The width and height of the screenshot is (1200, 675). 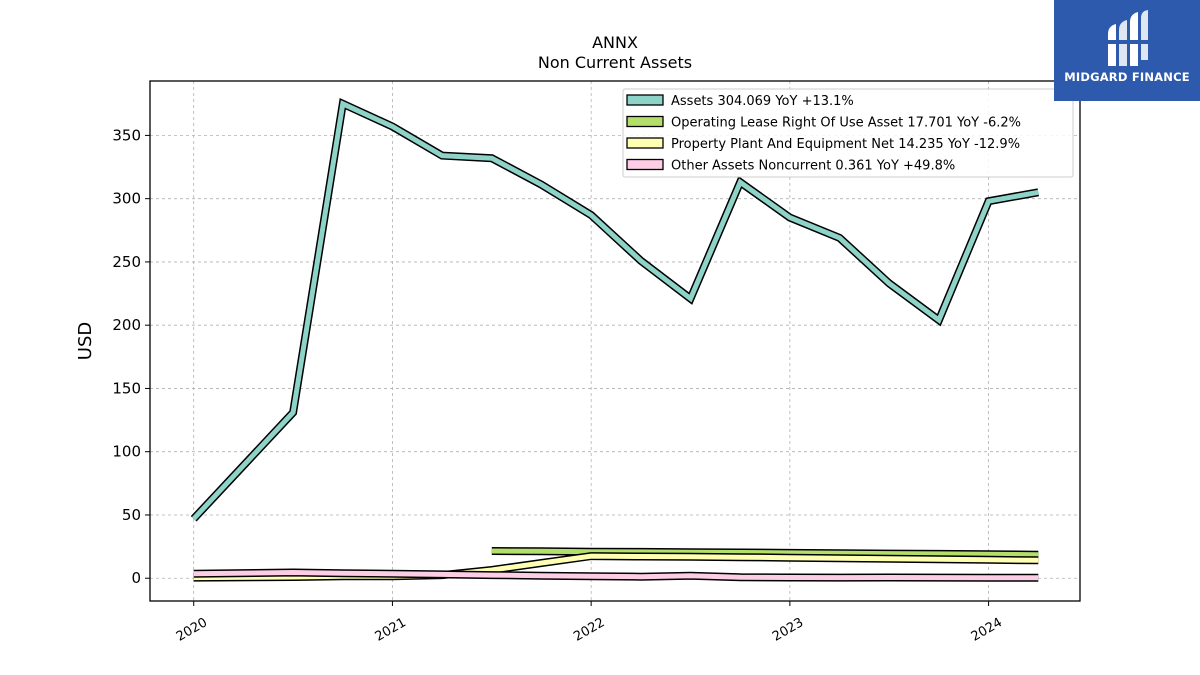 What do you see at coordinates (126, 199) in the screenshot?
I see `y-tick-label: 300` at bounding box center [126, 199].